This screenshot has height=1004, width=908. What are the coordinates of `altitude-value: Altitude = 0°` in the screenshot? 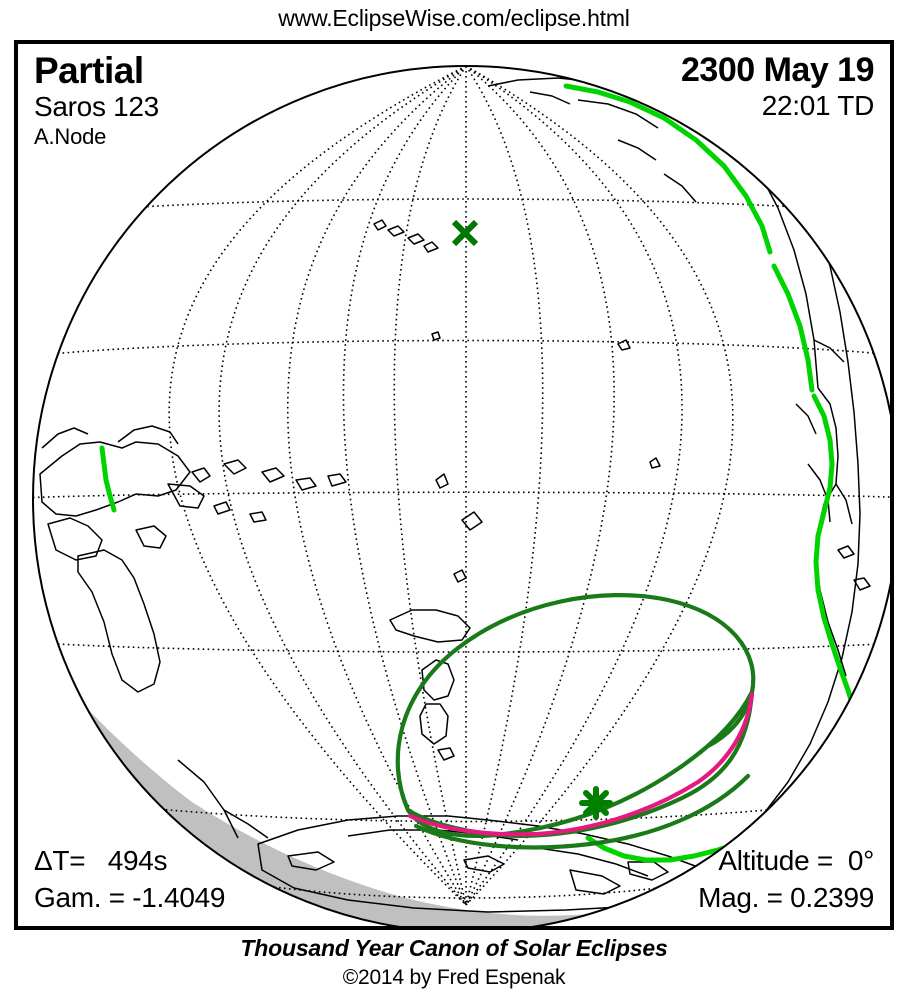 It's located at (796, 861).